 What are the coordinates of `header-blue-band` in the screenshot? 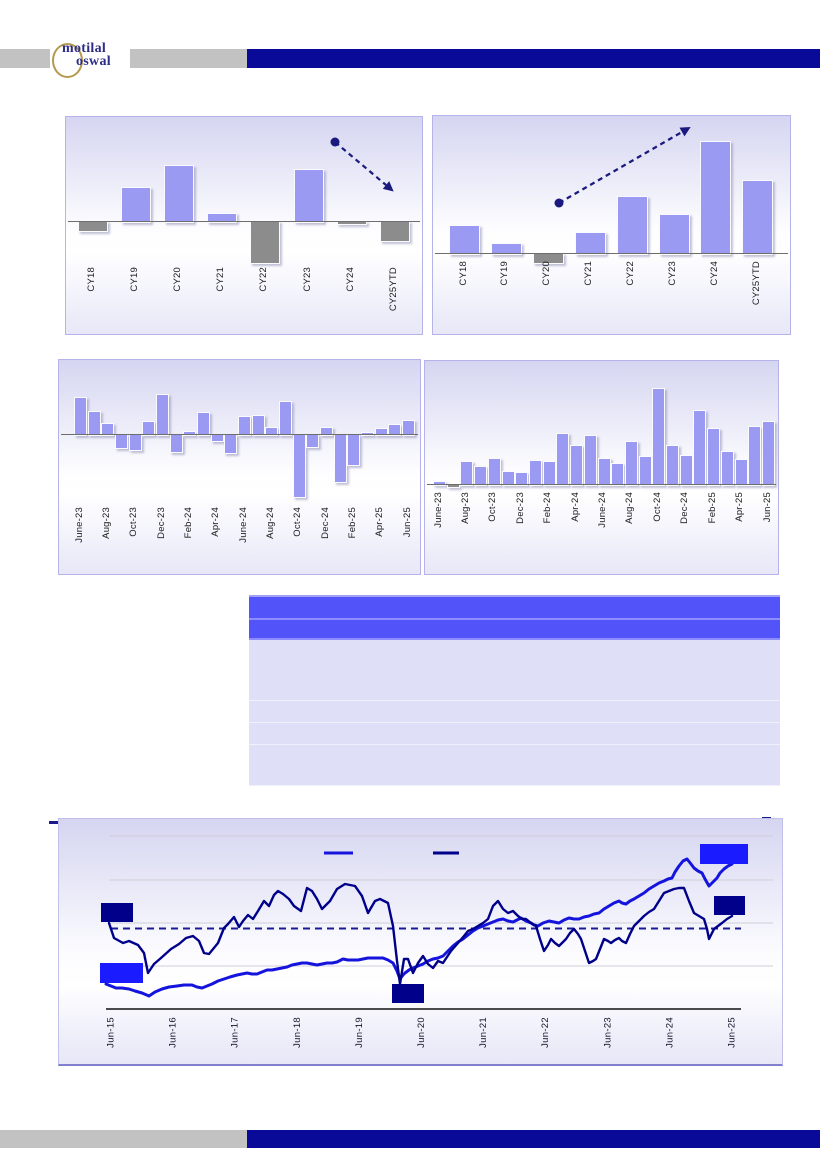 It's located at (533, 58).